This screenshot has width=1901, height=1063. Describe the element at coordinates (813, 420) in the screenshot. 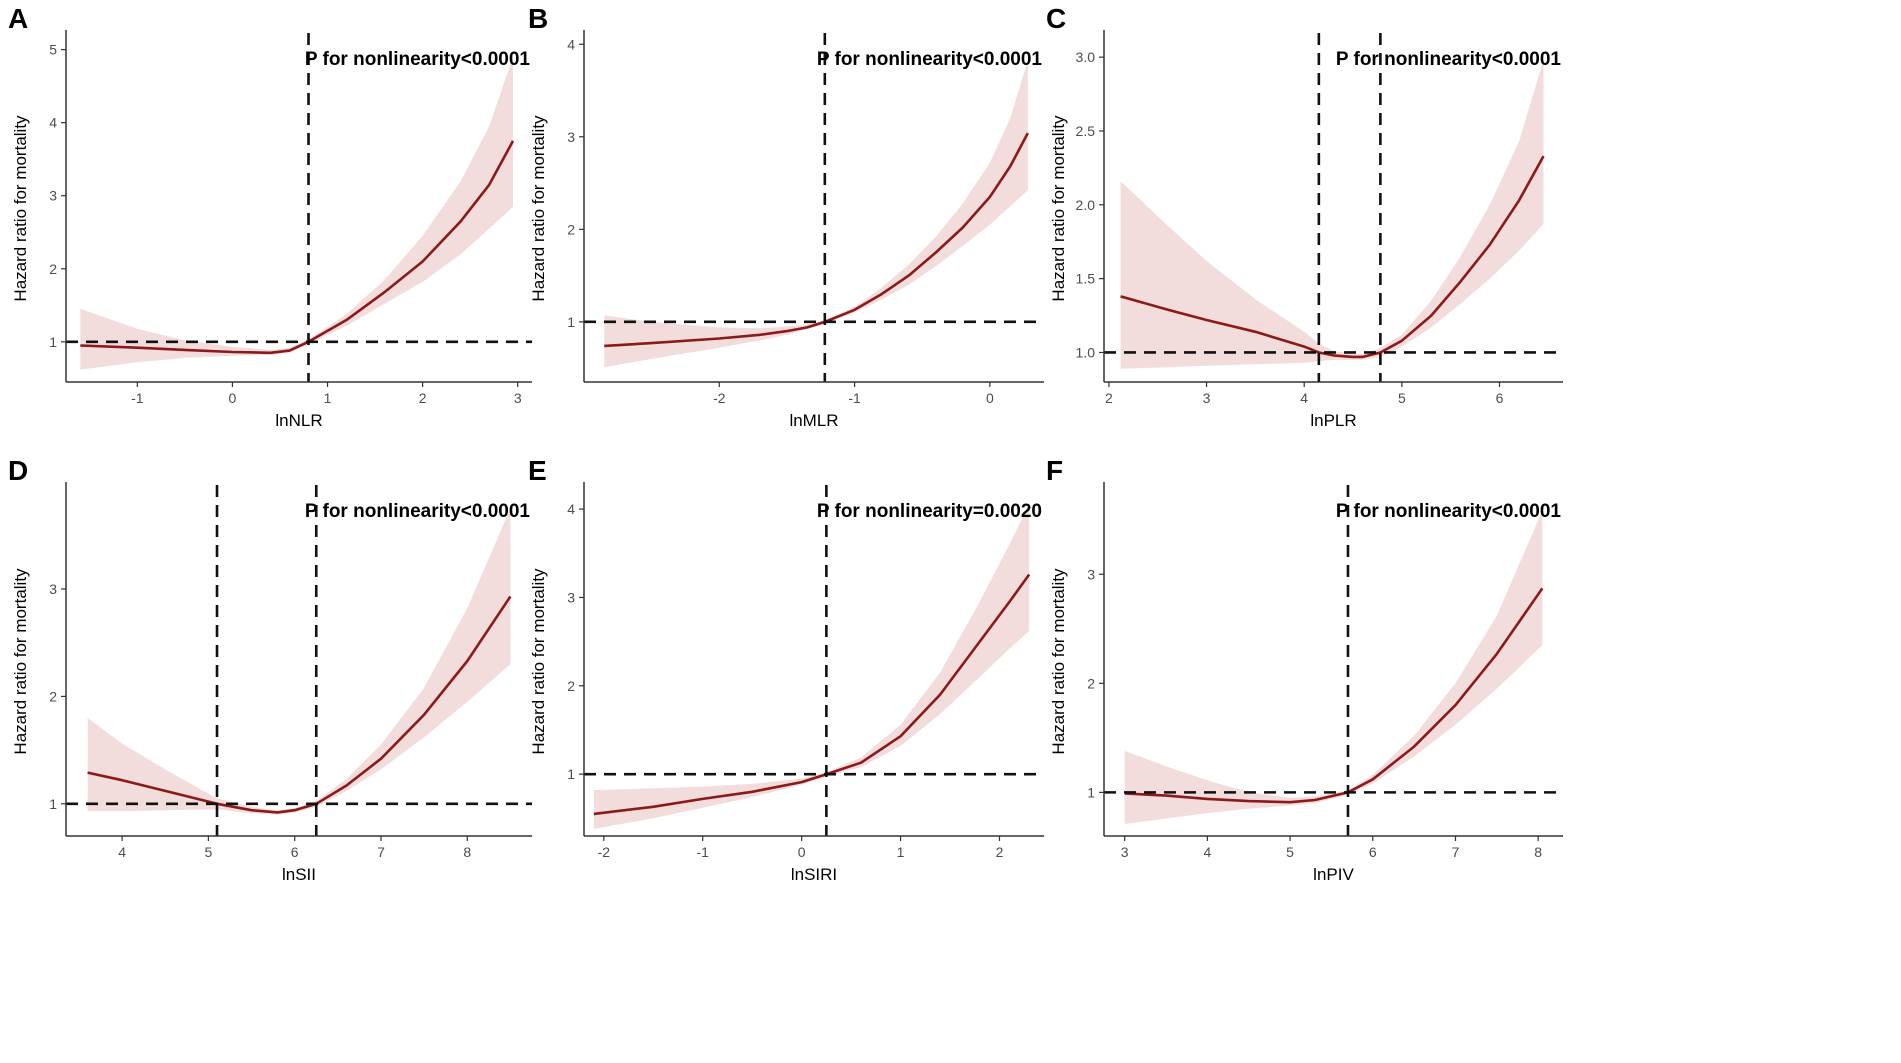

I see `x-axis-title: lnMLR` at that location.